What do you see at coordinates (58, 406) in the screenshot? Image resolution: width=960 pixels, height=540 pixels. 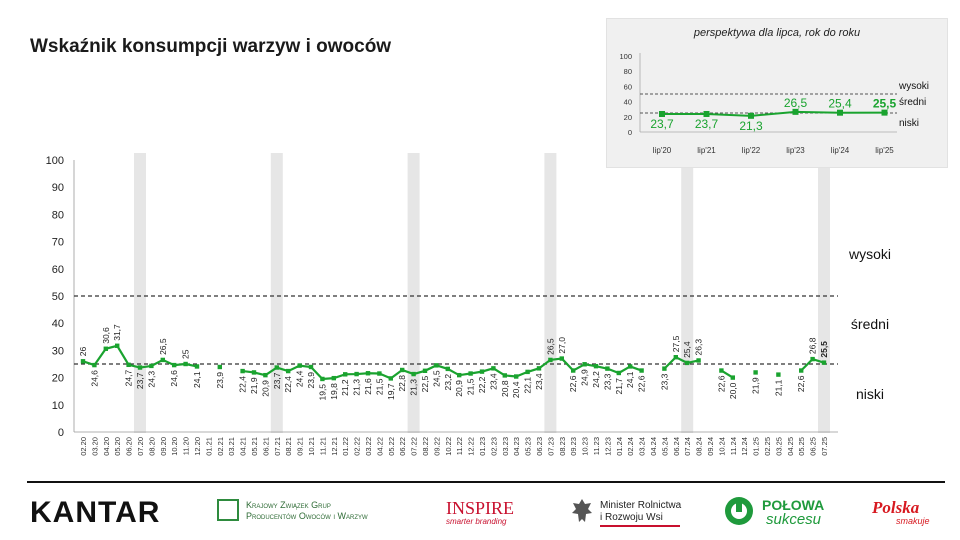 I see `y-tick-label: 10` at bounding box center [58, 406].